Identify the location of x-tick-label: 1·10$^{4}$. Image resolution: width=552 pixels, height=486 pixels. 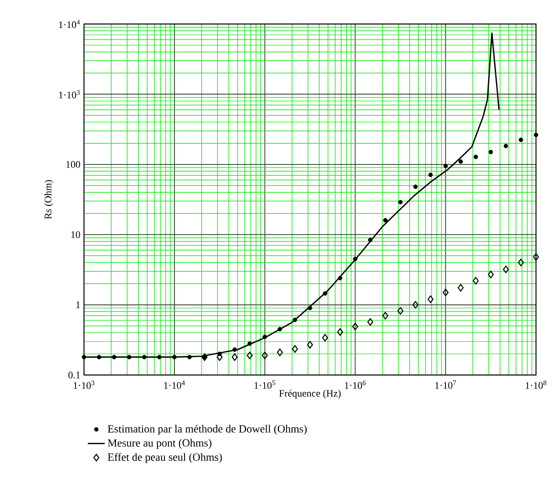
(174, 384).